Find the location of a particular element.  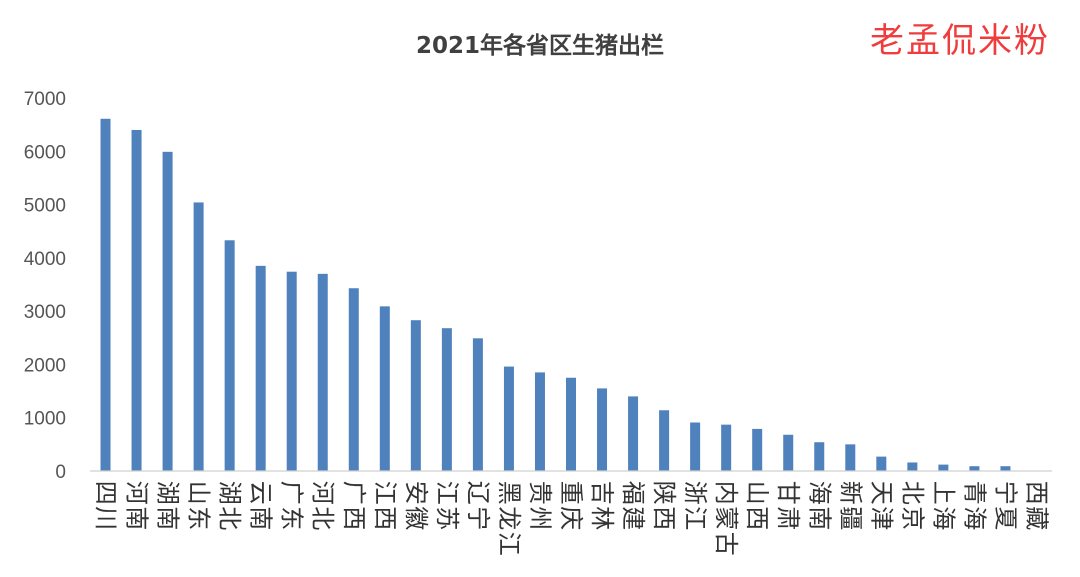

x-tick-char: 河 is located at coordinates (137, 493).